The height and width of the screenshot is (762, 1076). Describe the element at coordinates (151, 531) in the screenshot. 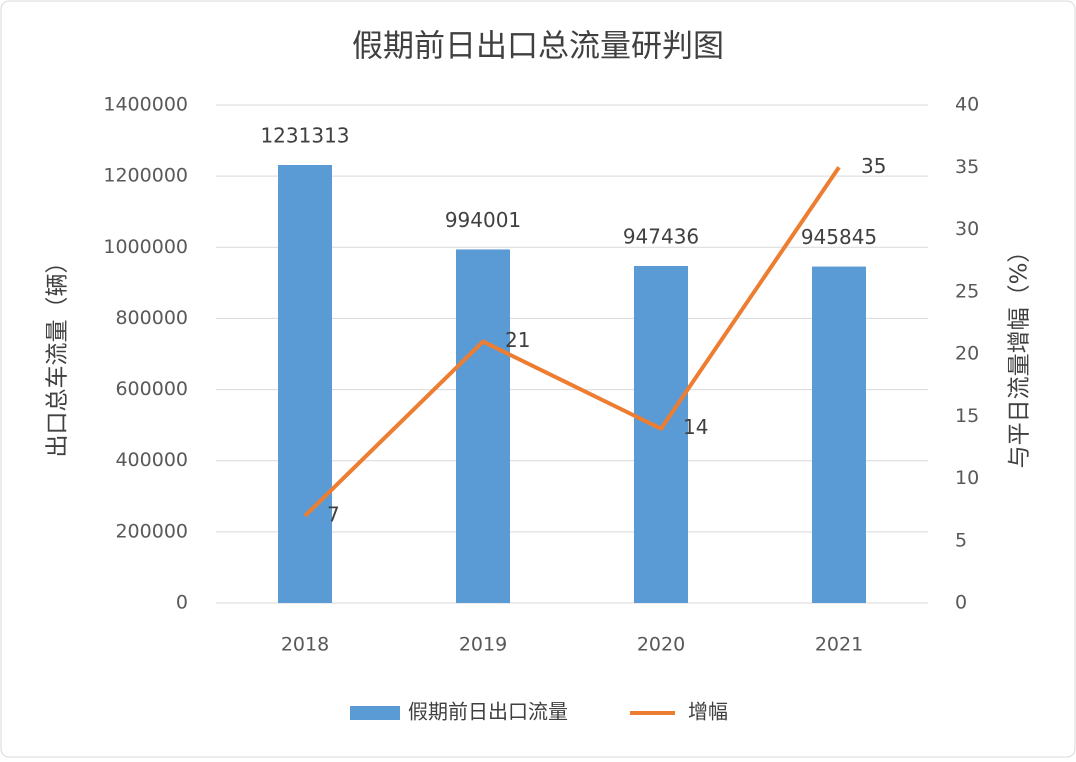

I see `y-tick-label: 200000` at that location.